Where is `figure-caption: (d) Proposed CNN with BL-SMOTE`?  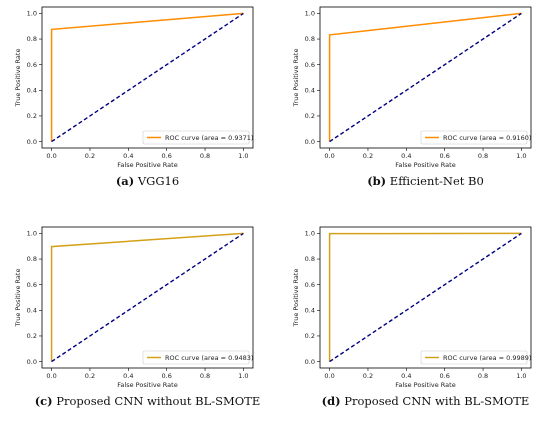 figure-caption: (d) Proposed CNN with BL-SMOTE is located at coordinates (426, 401).